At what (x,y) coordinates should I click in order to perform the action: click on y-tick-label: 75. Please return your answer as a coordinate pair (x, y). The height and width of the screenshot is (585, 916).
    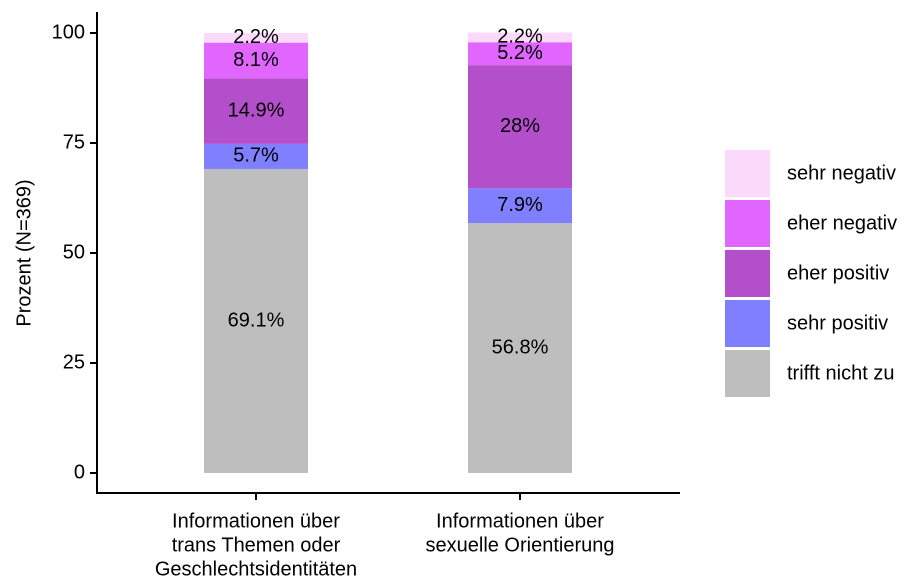
    Looking at the image, I should click on (74, 142).